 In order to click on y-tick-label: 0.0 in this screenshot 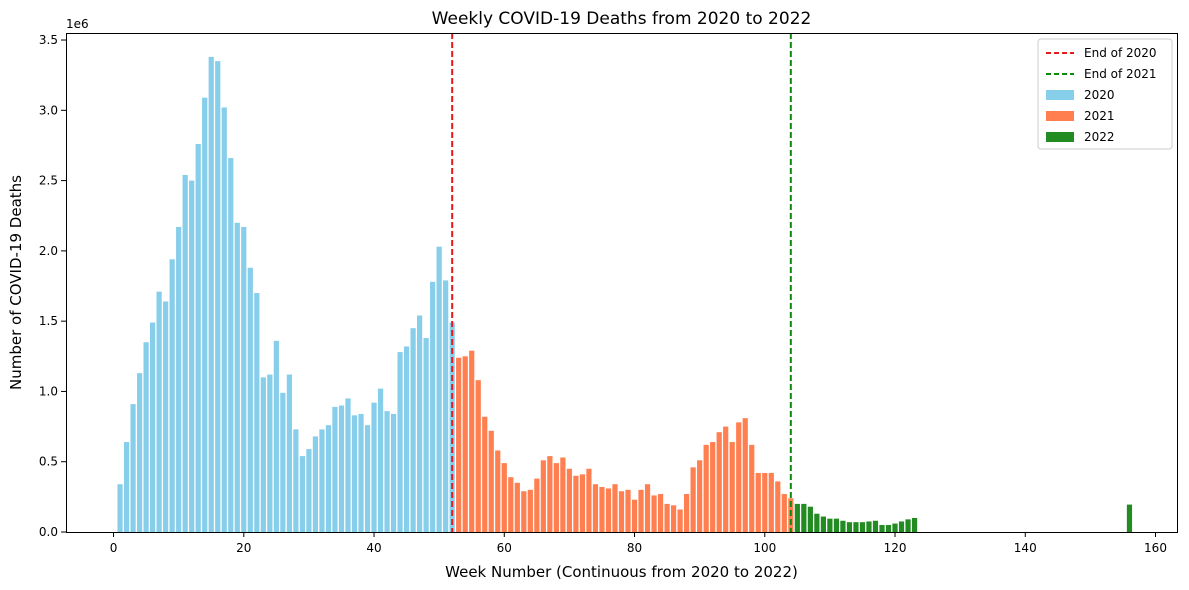, I will do `click(48, 532)`.